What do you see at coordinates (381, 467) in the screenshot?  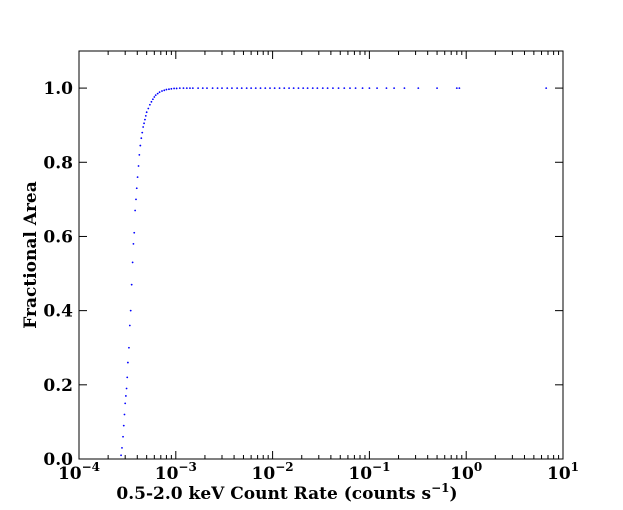 I see `x-tick-label-exponent: −1` at bounding box center [381, 467].